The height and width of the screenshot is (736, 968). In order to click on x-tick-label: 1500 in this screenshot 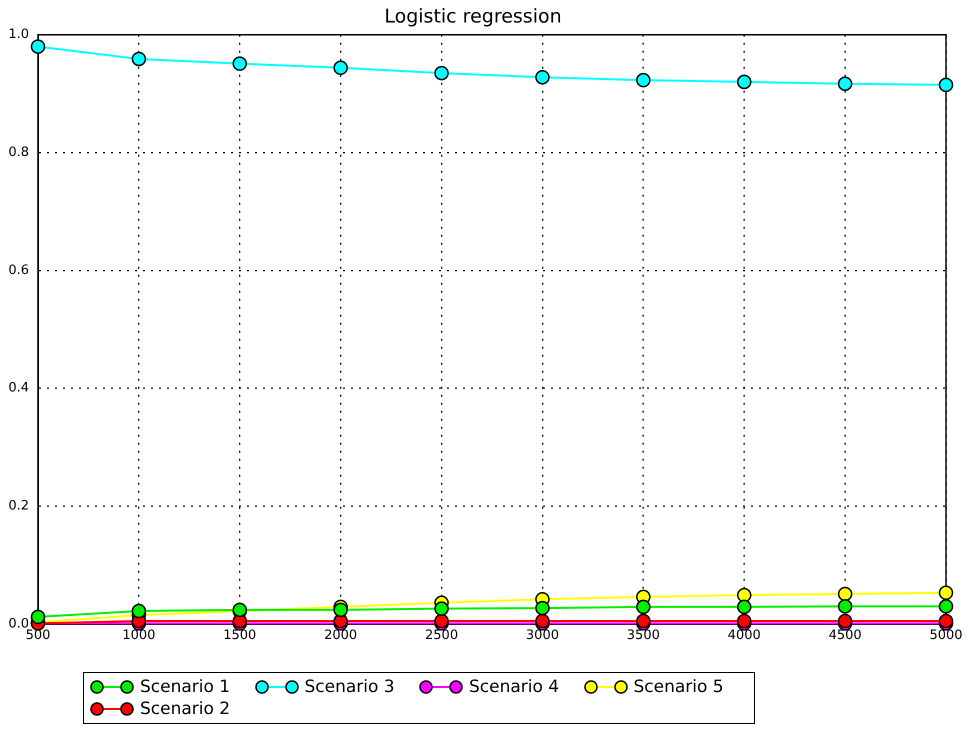, I will do `click(239, 636)`.